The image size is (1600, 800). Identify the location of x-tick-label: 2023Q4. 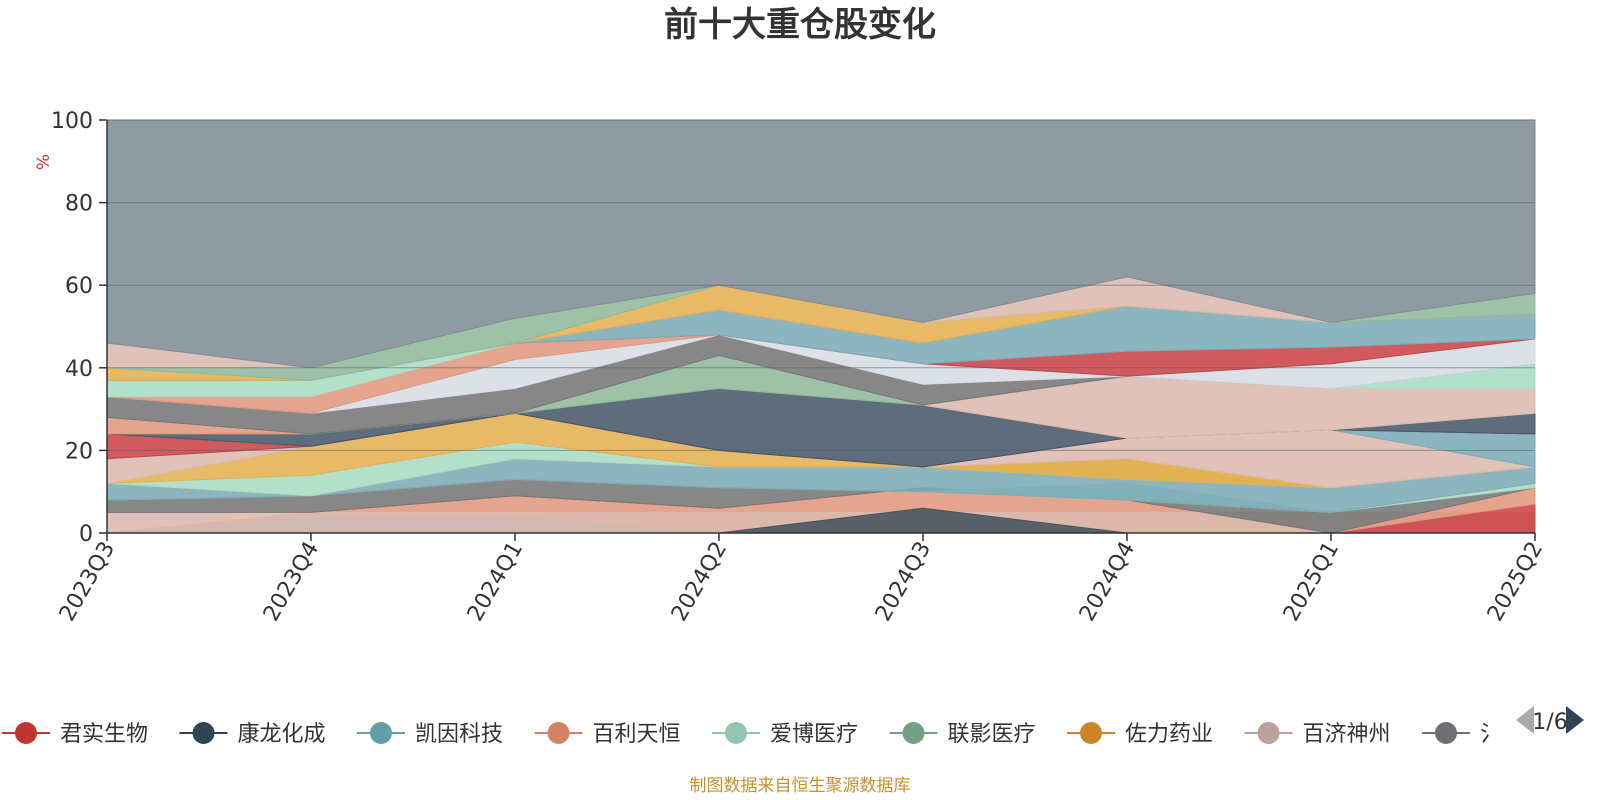
(291, 582).